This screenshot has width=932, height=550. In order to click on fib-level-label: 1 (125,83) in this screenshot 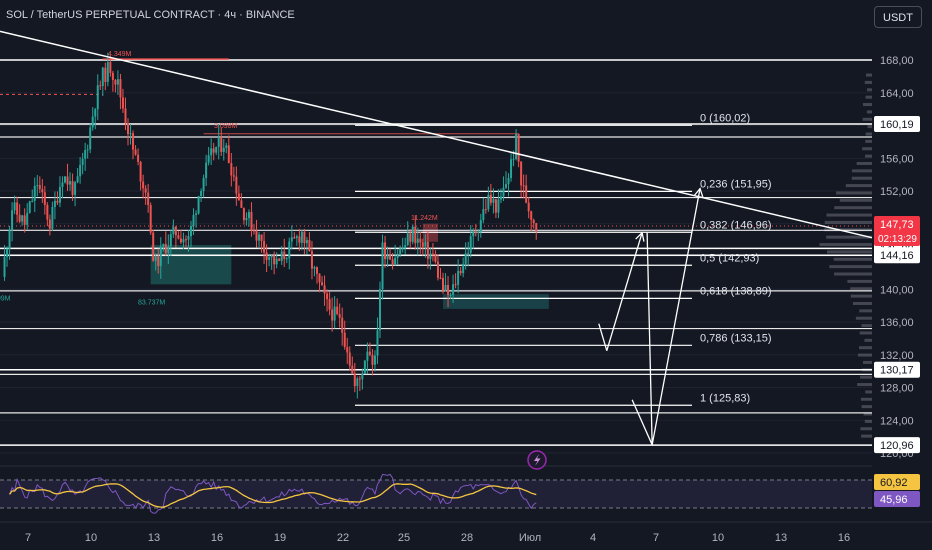, I will do `click(725, 398)`.